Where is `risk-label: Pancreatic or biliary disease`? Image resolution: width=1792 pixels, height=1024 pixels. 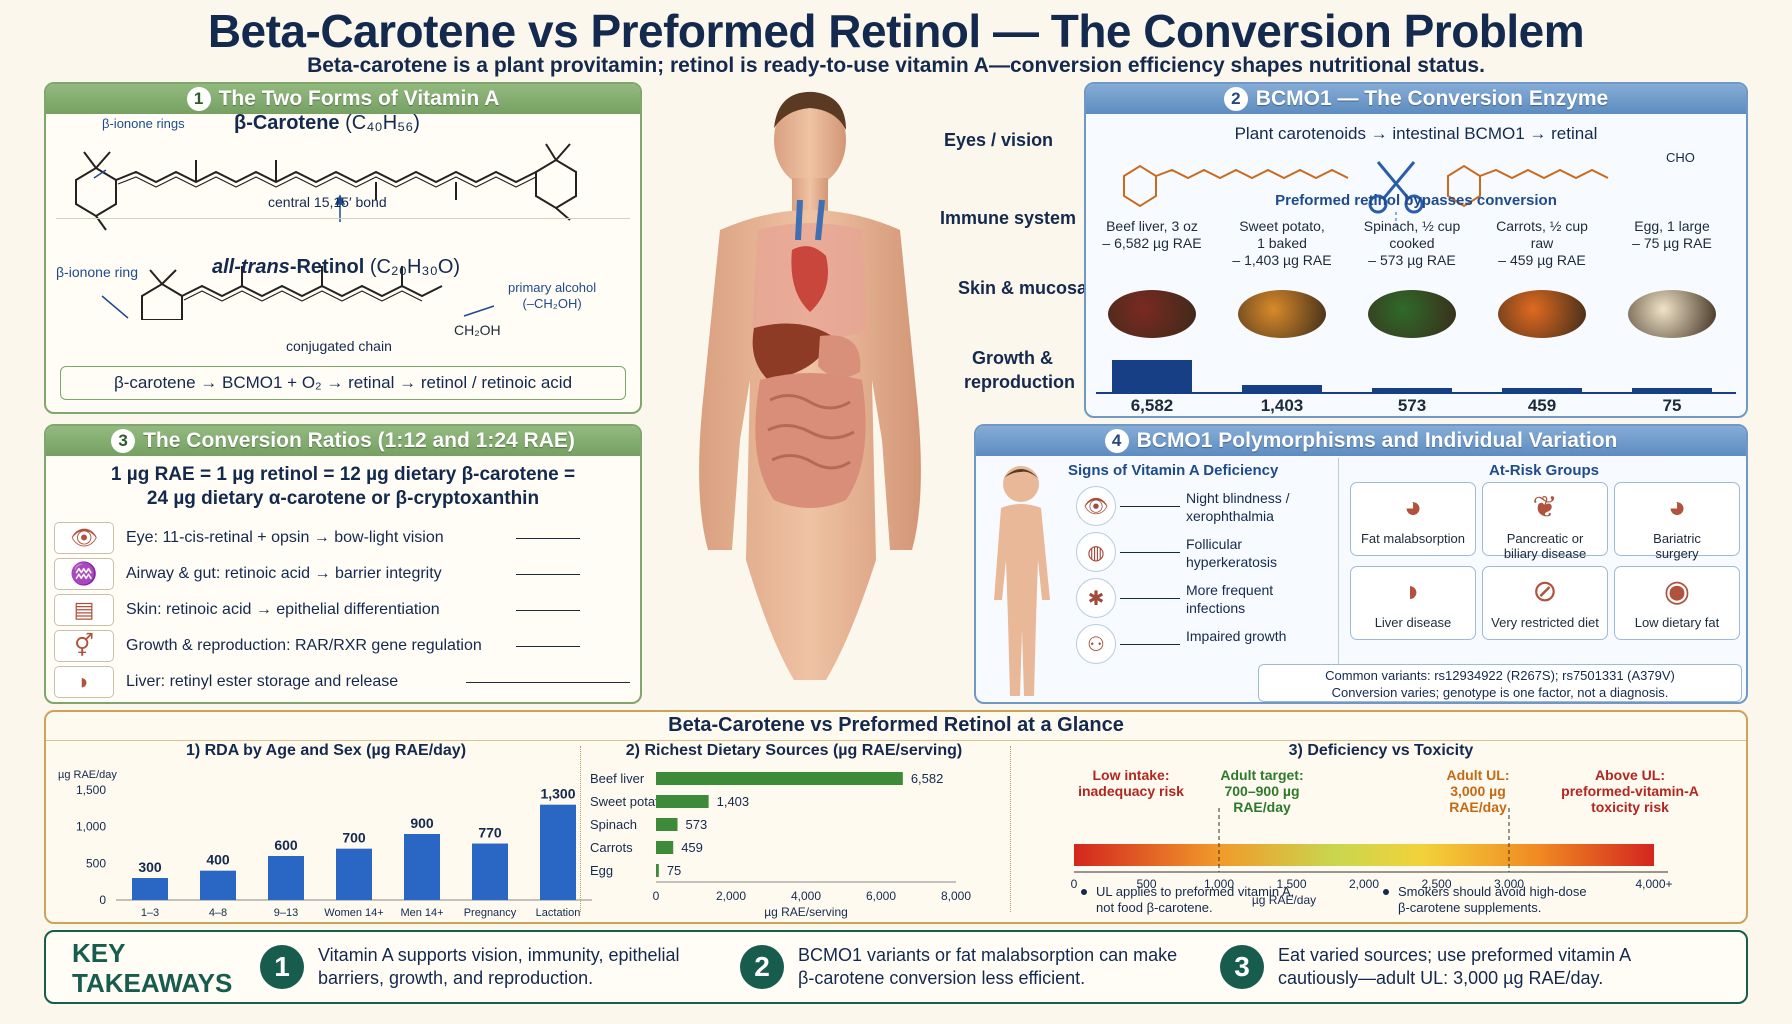 risk-label: Pancreatic or biliary disease is located at coordinates (1545, 546).